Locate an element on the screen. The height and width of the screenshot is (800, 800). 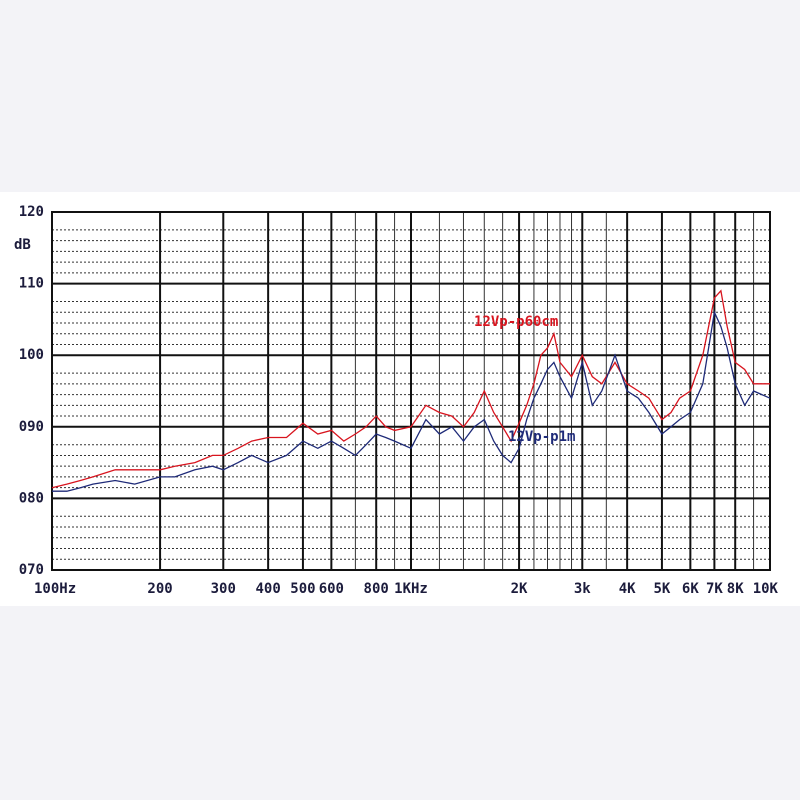
y-tick-label: 070 is located at coordinates (31, 570).